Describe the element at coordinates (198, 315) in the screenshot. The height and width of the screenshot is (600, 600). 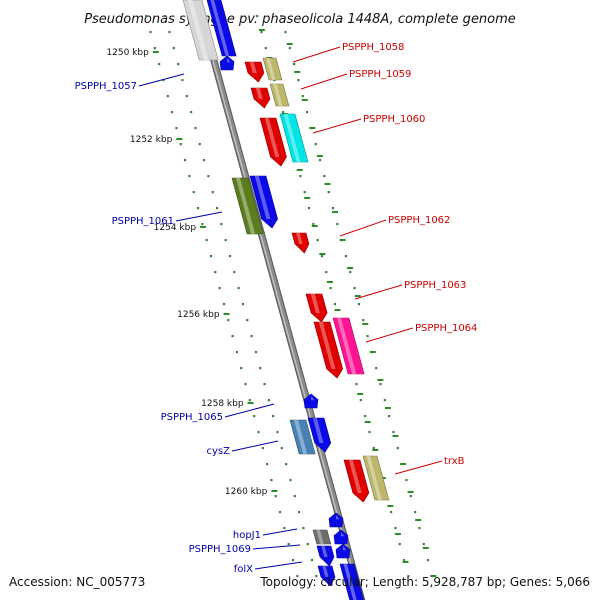
I see `tick-label: 1256 kbp` at that location.